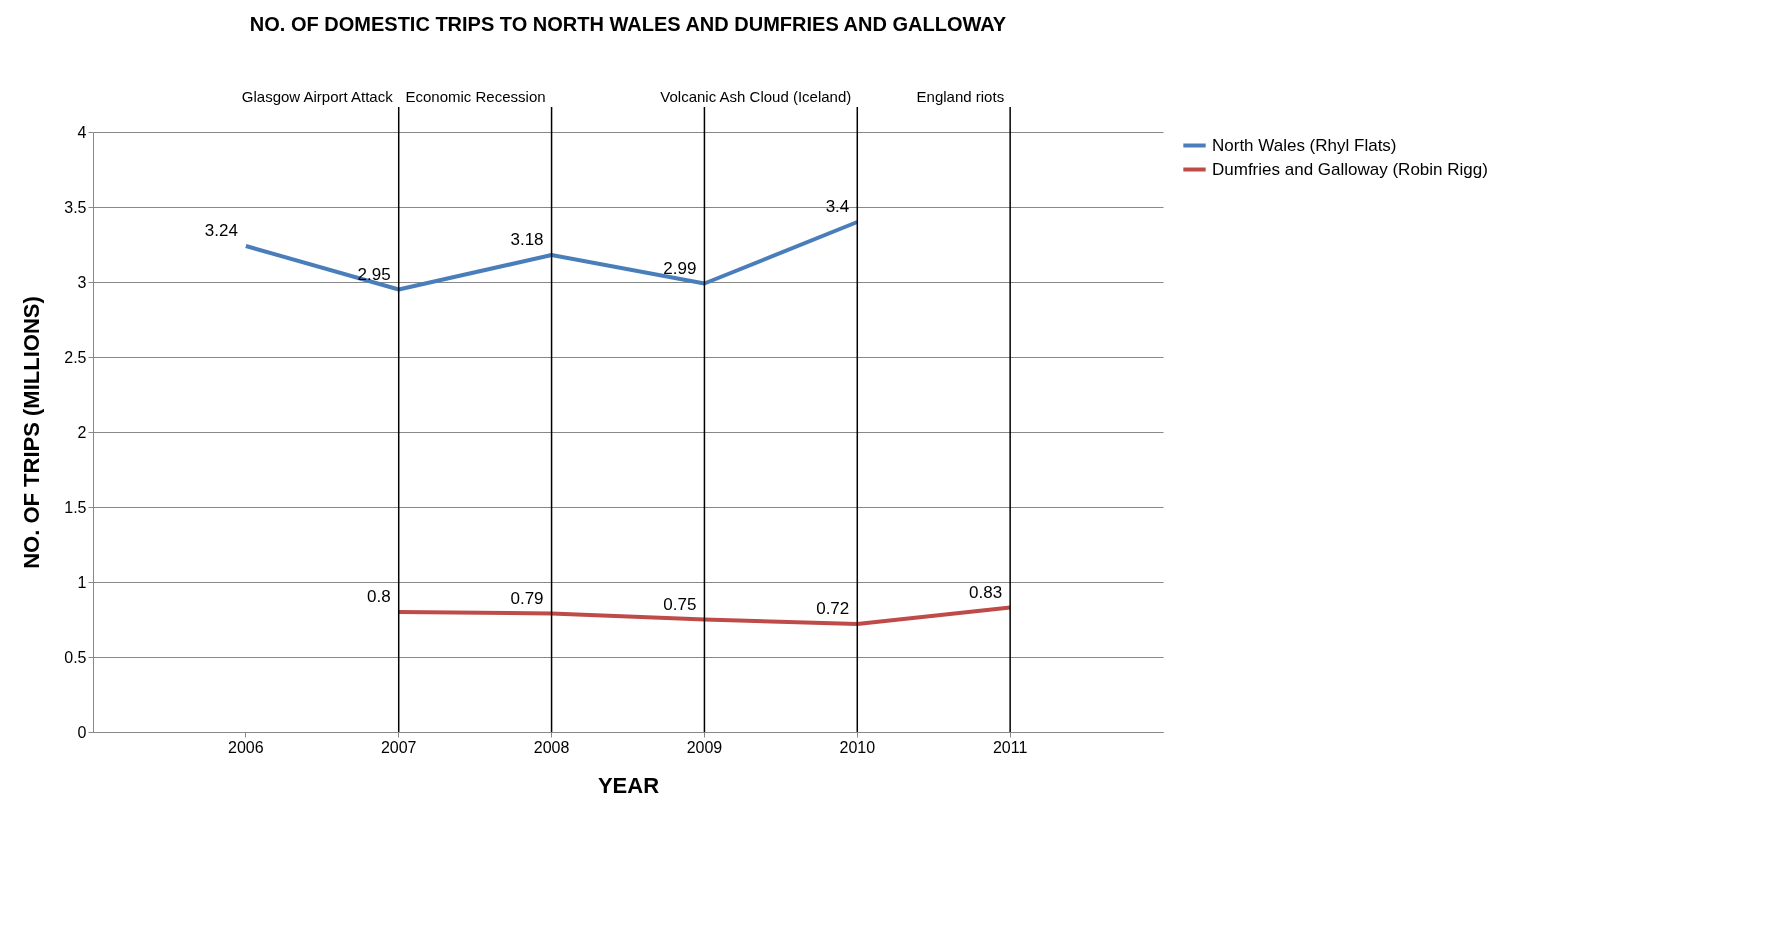 The height and width of the screenshot is (946, 1784). I want to click on legend-label: Dumfries and Galloway (Robin Rigg), so click(1350, 169).